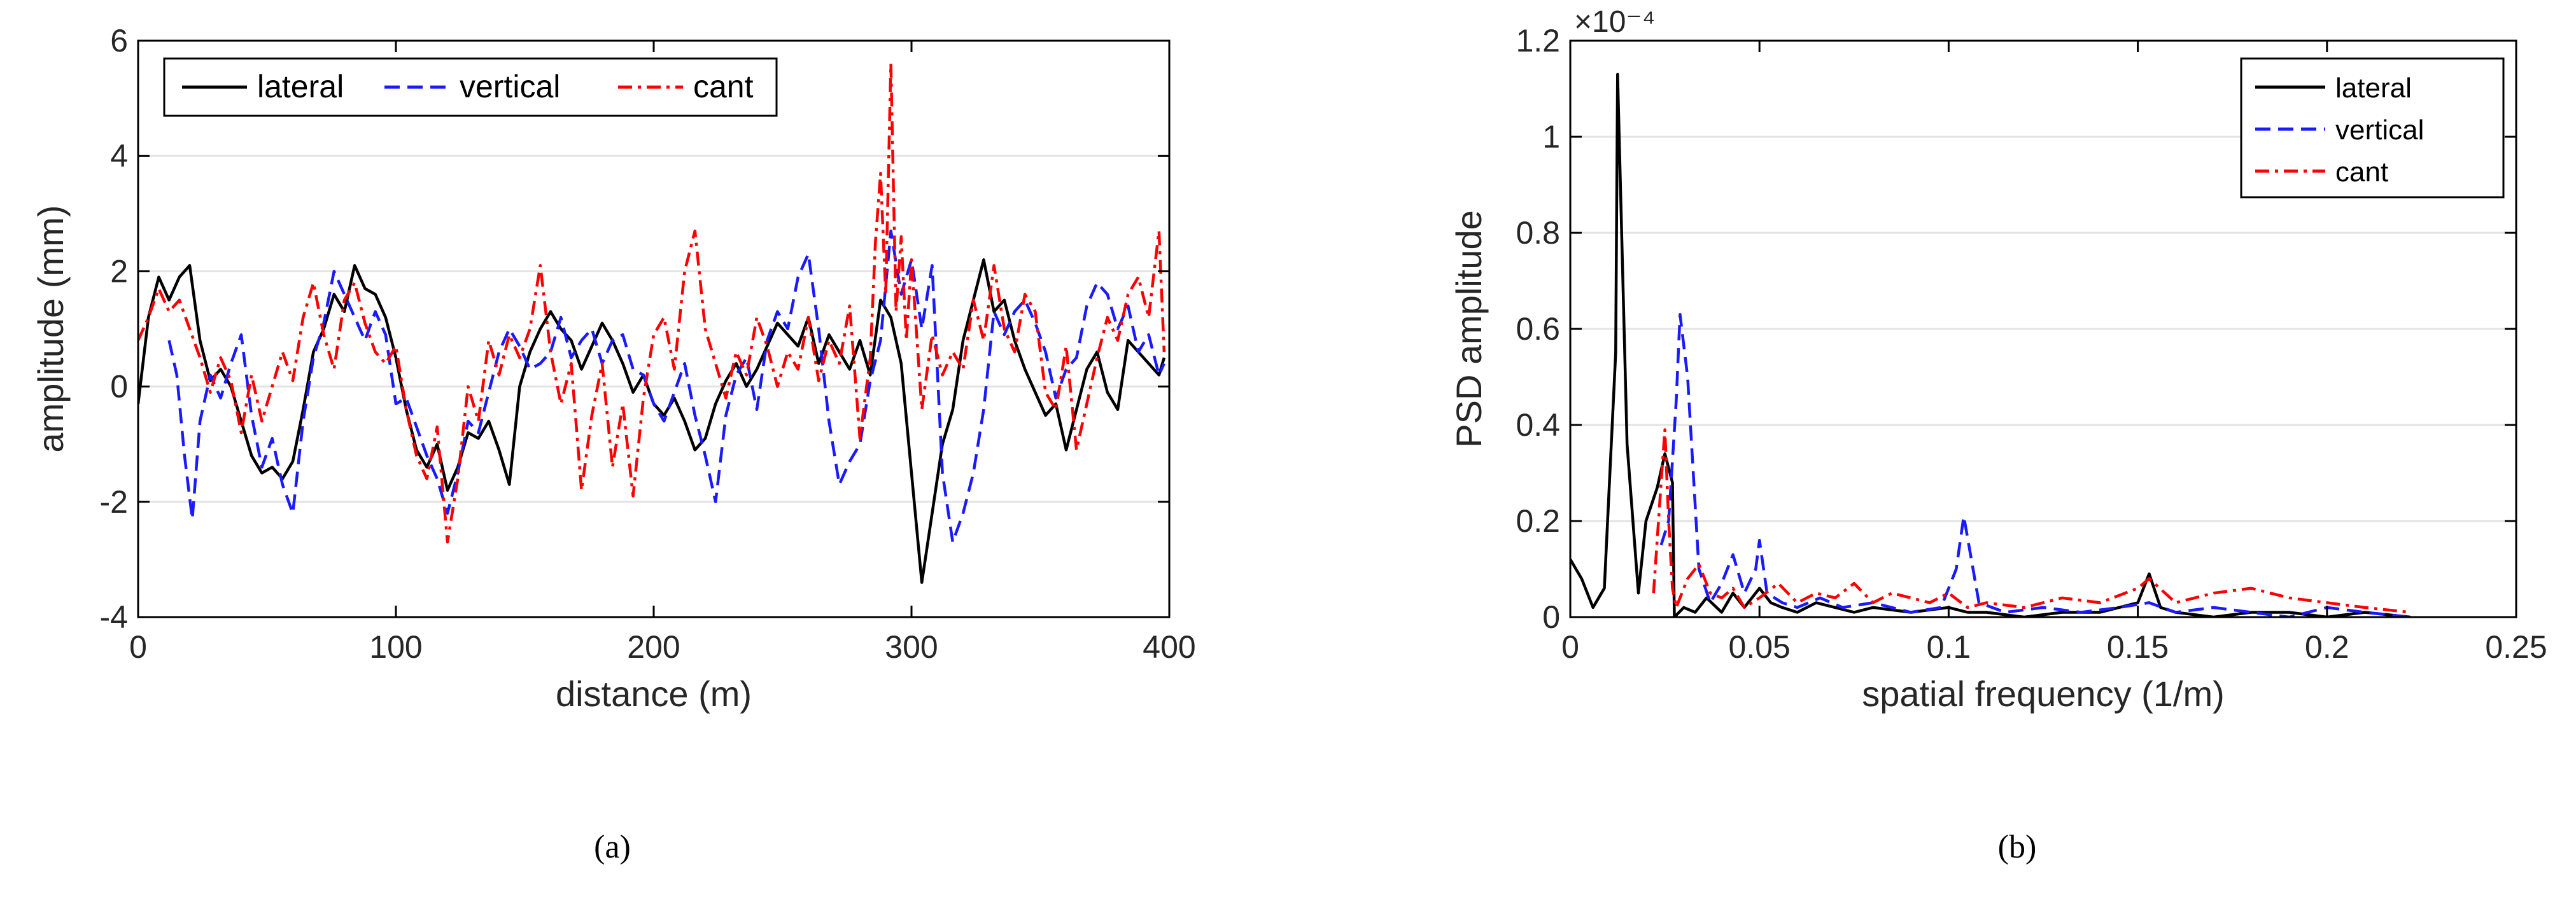 Image resolution: width=2576 pixels, height=904 pixels. Describe the element at coordinates (2044, 694) in the screenshot. I see `x-axis-label: spatial frequency (1/m)` at that location.